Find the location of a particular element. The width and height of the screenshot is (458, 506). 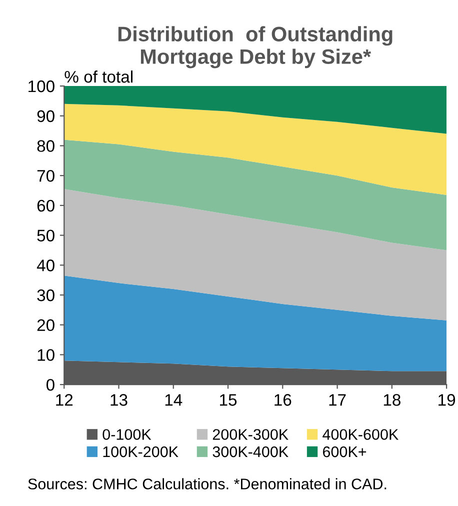

x-tick-label: 15 is located at coordinates (228, 400).